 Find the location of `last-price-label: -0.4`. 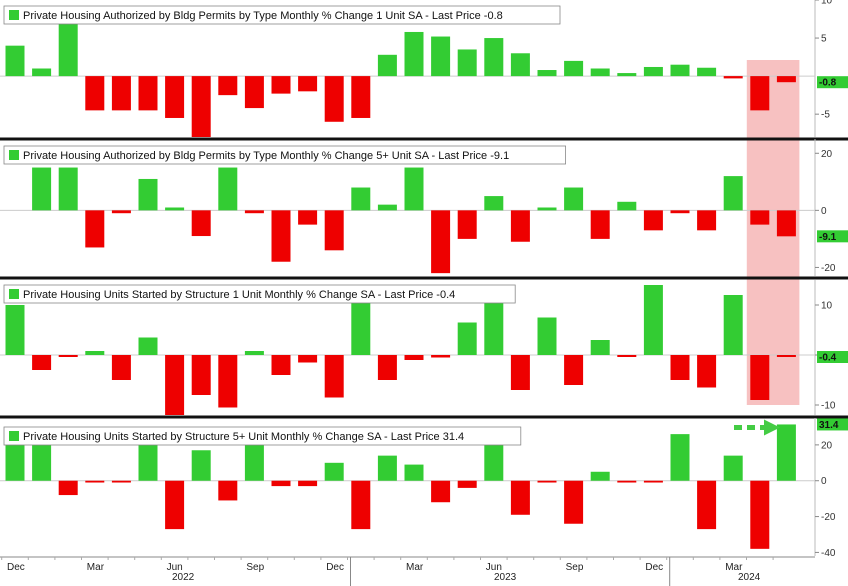

last-price-label: -0.4 is located at coordinates (828, 358).